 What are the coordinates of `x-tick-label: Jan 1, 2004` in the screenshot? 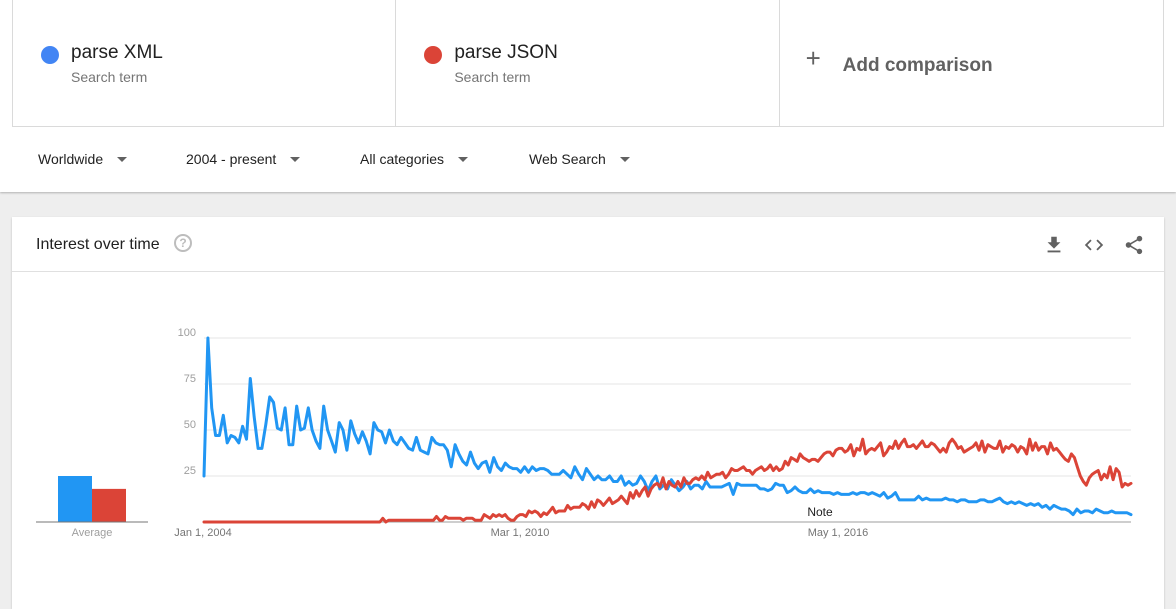 It's located at (203, 533).